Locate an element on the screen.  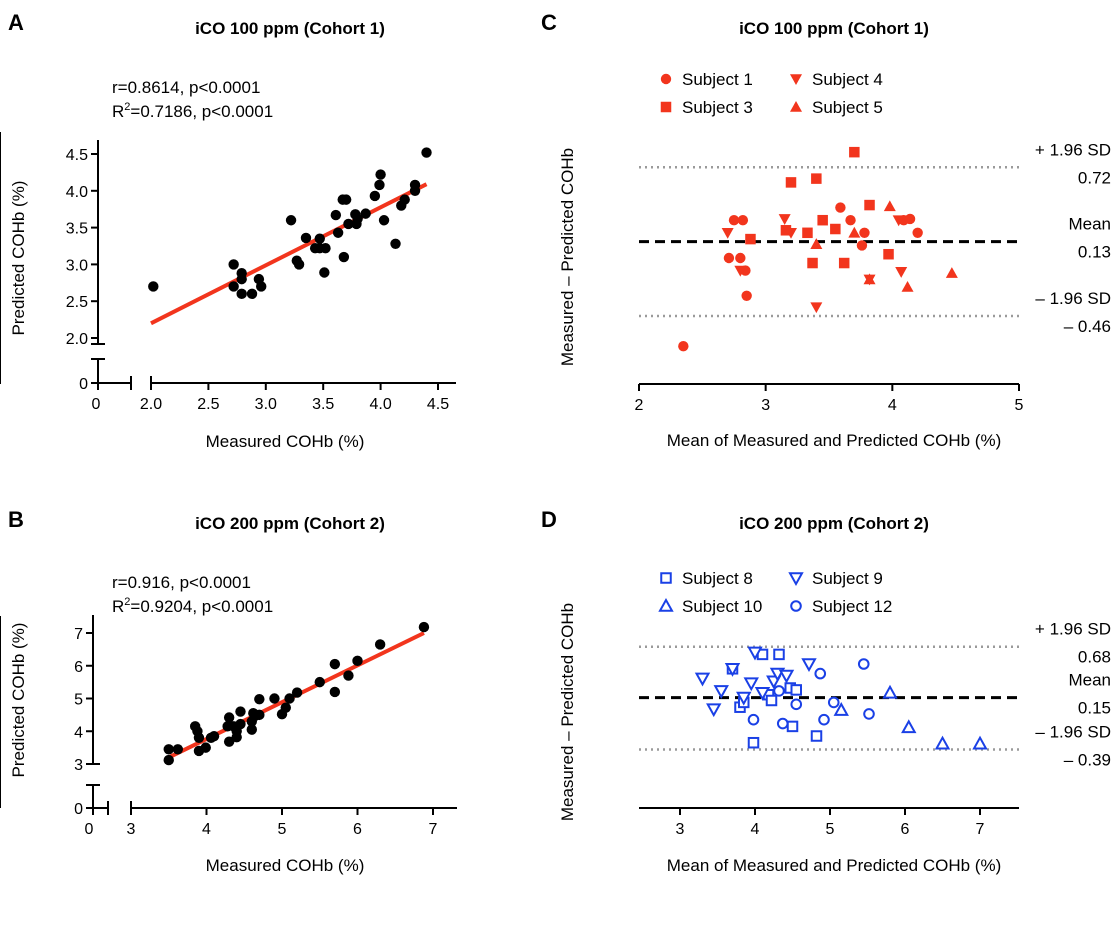
y-axis-label: Measured – Predicted COHb is located at coordinates (567, 257).